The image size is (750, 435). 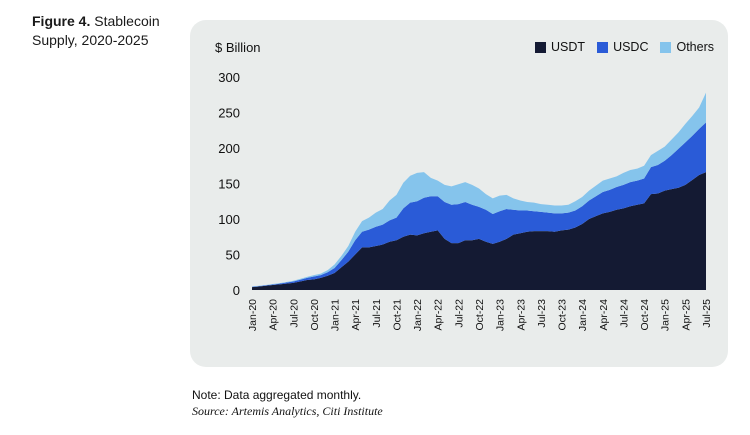 What do you see at coordinates (707, 313) in the screenshot?
I see `x-tick-label: Jul-25` at bounding box center [707, 313].